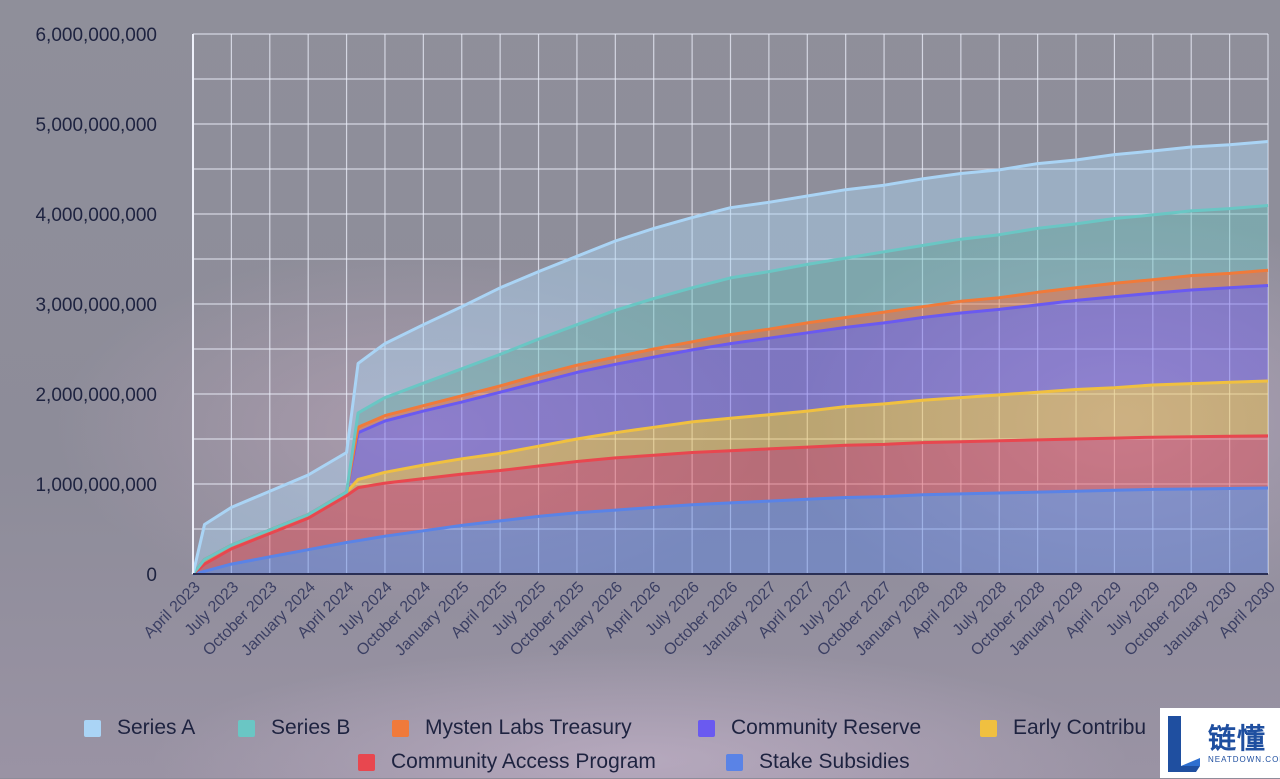 This screenshot has width=1280, height=779. Describe the element at coordinates (246, 728) in the screenshot. I see `legend-swatch-series-b` at that location.